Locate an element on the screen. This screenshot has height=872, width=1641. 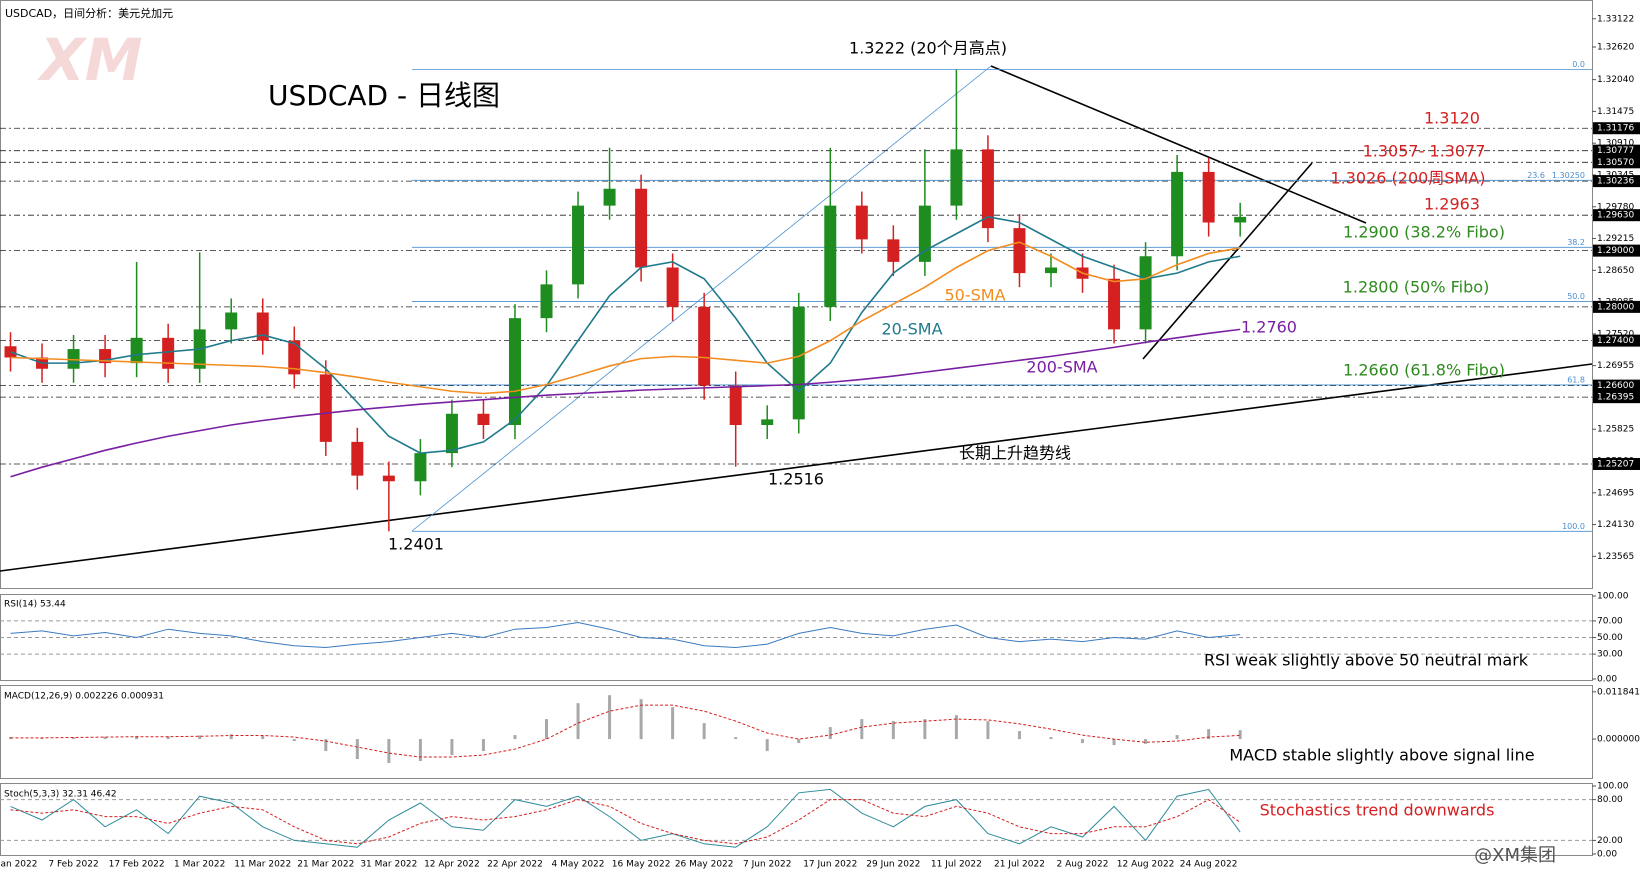
trend-line is located at coordinates (1227, 261).